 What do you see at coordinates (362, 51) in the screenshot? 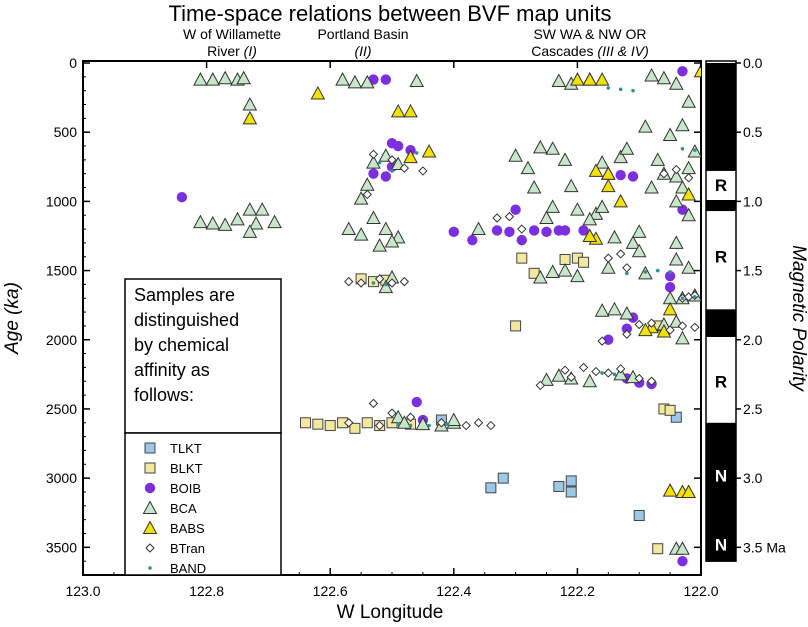
I see `region-2-numeral: (II)` at bounding box center [362, 51].